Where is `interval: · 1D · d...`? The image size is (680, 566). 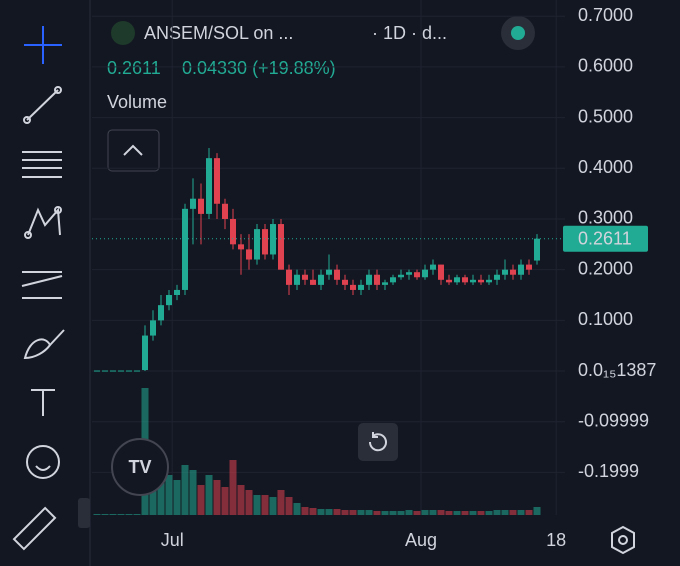
interval: · 1D · d... is located at coordinates (409, 33).